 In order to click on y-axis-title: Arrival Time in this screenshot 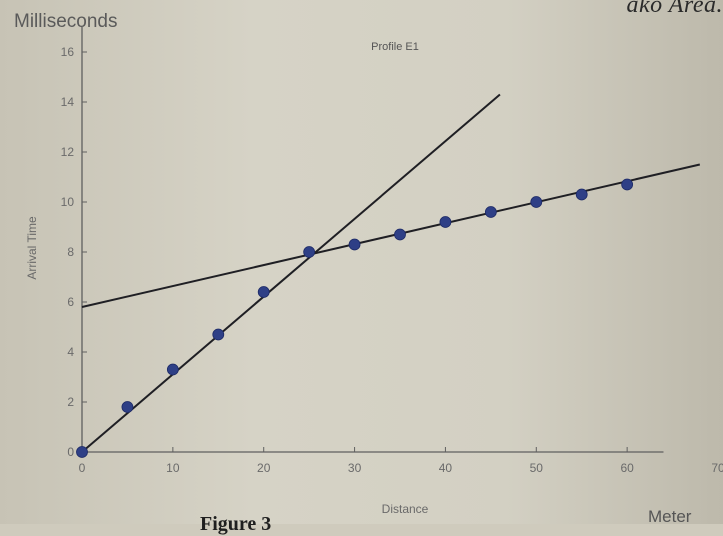, I will do `click(32, 248)`.